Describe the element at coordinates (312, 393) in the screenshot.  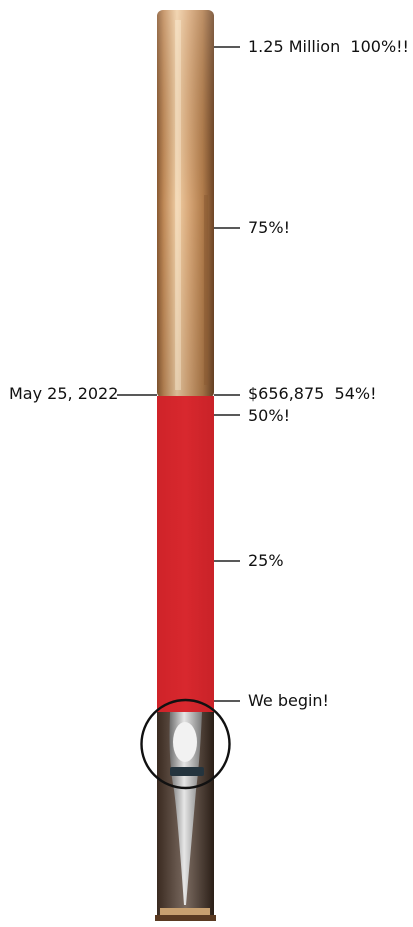
I see `current-amount-label: $656,875 54%!` at that location.